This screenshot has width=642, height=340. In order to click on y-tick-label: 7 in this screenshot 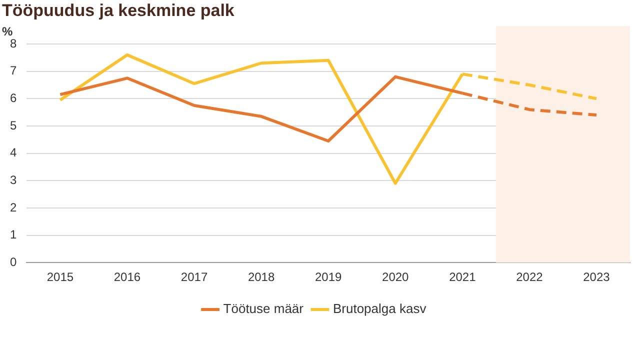, I will do `click(13, 71)`.